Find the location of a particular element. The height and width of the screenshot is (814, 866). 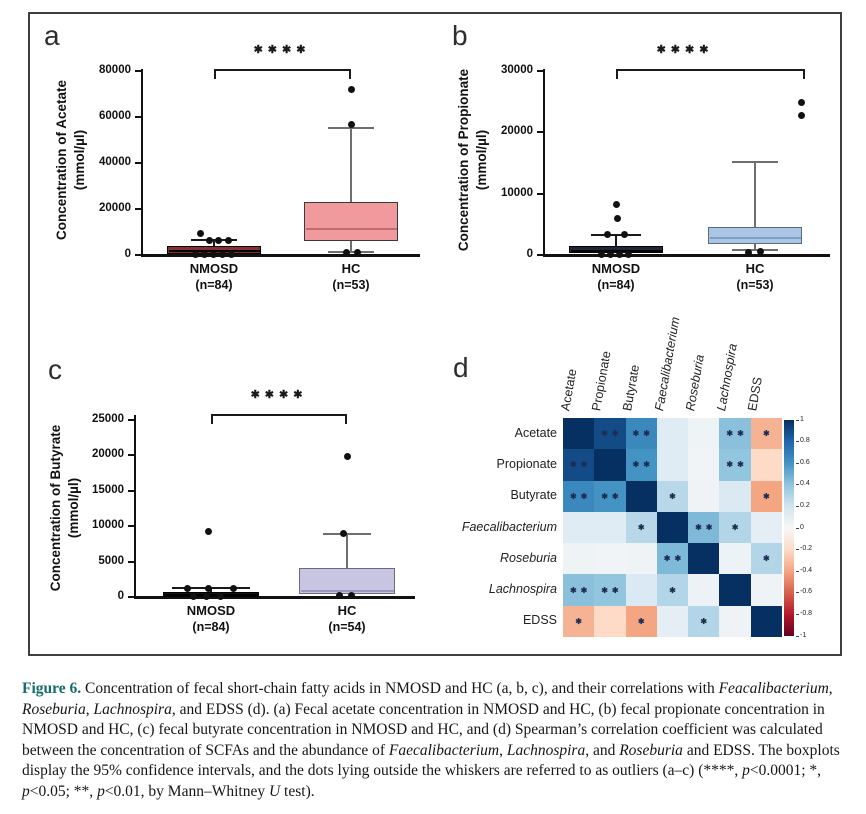

caption-segment: <0.01, by Mann–Whitney is located at coordinates (186, 791).